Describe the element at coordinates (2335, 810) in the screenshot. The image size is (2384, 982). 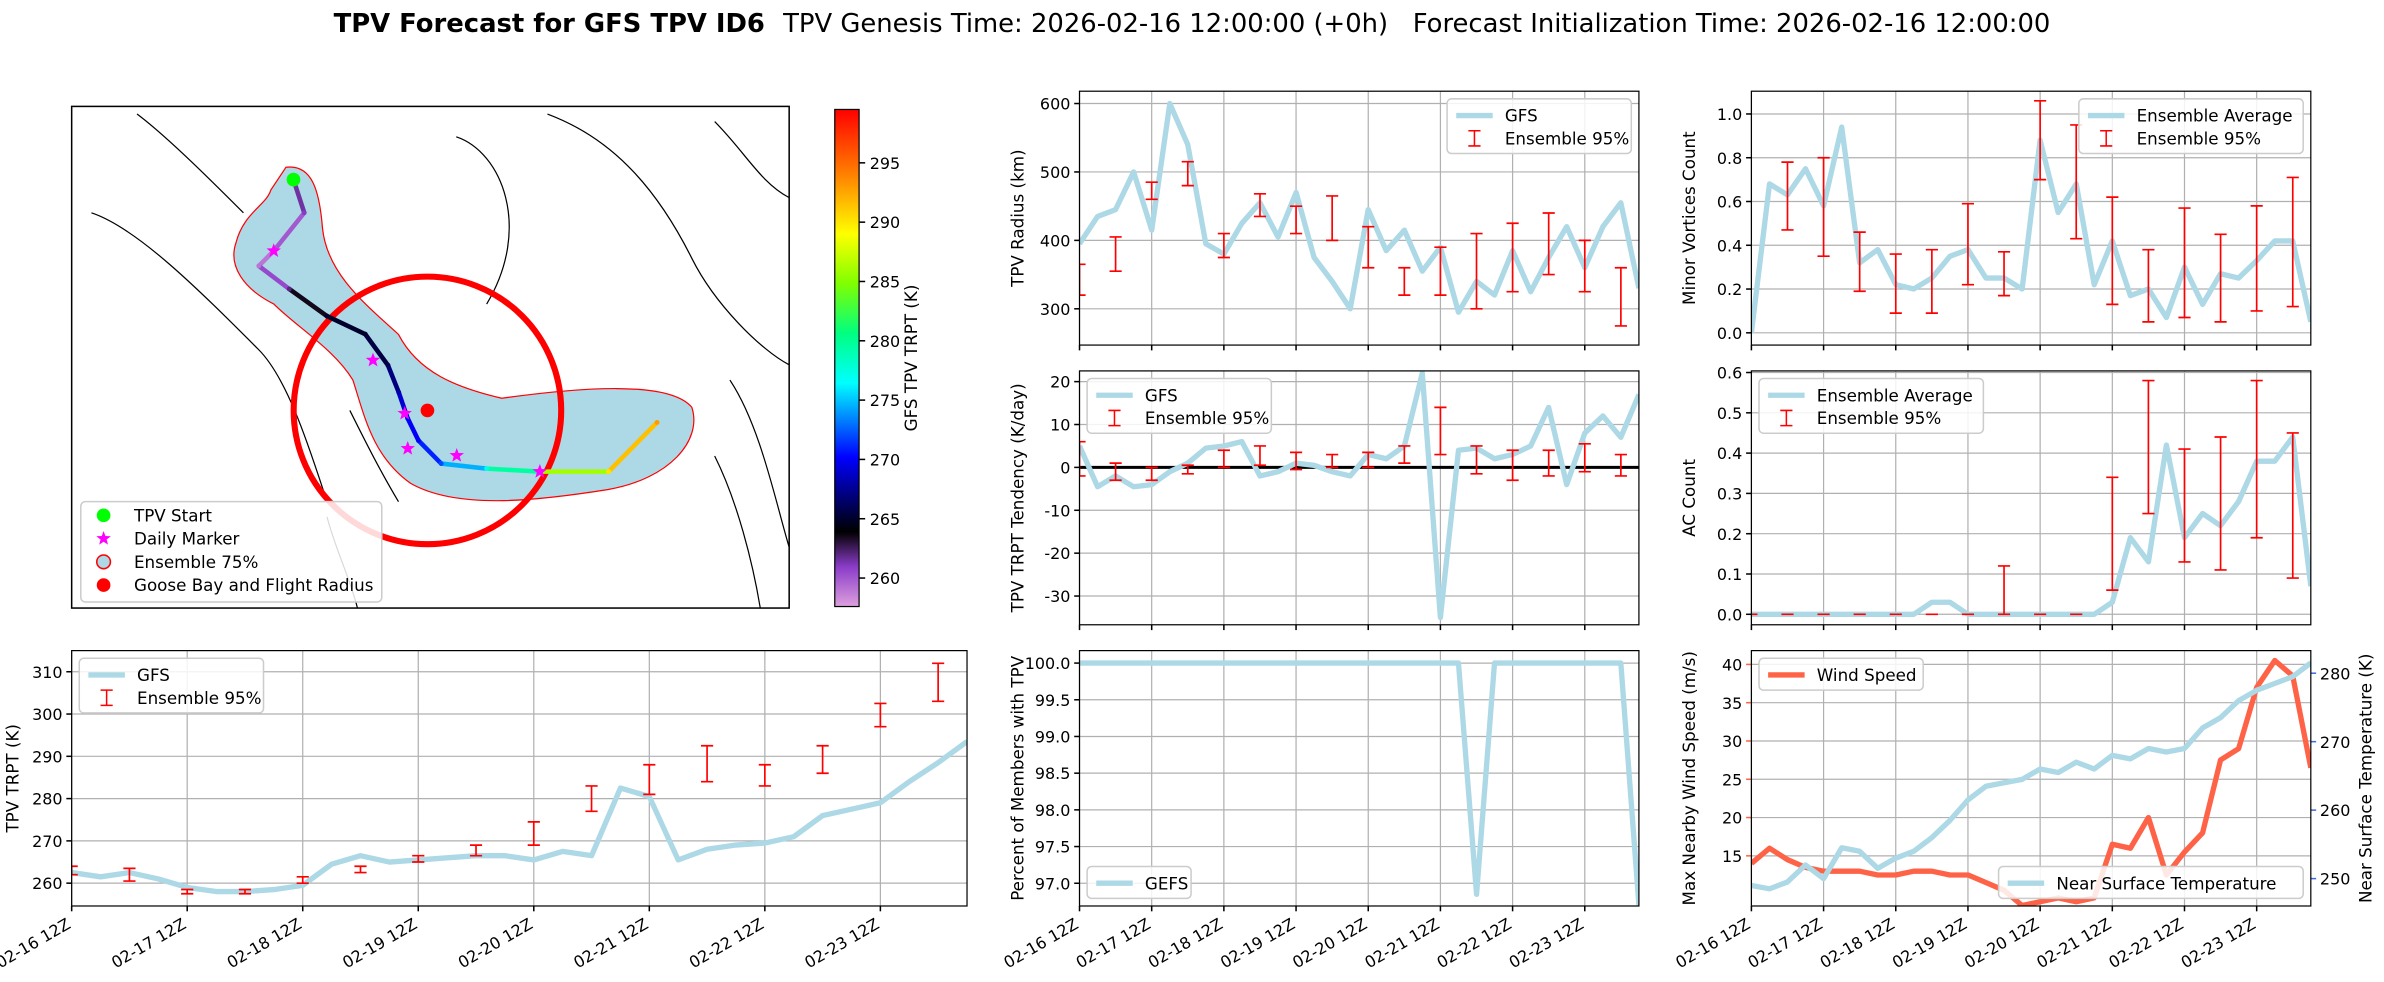
I see `y2-tick-label: 260` at that location.